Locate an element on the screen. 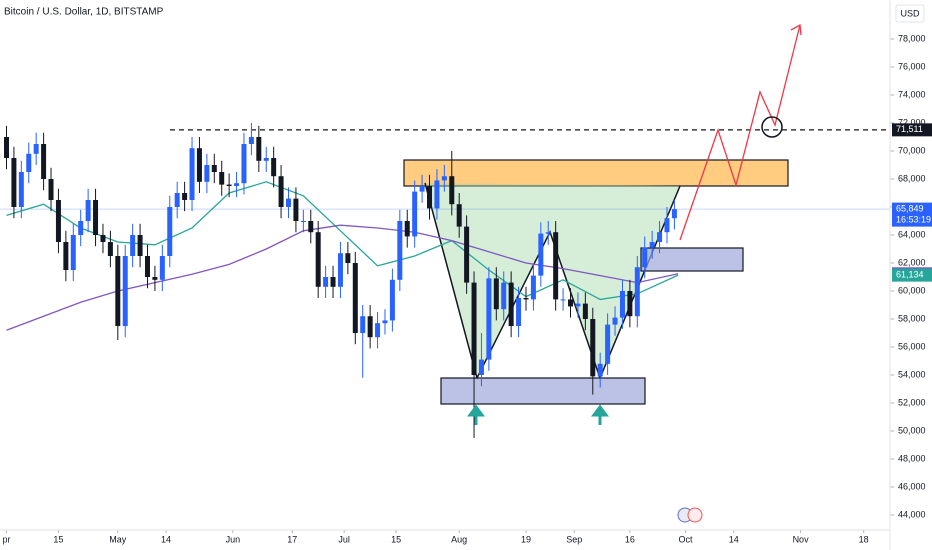  price-label-box is located at coordinates (912, 214).